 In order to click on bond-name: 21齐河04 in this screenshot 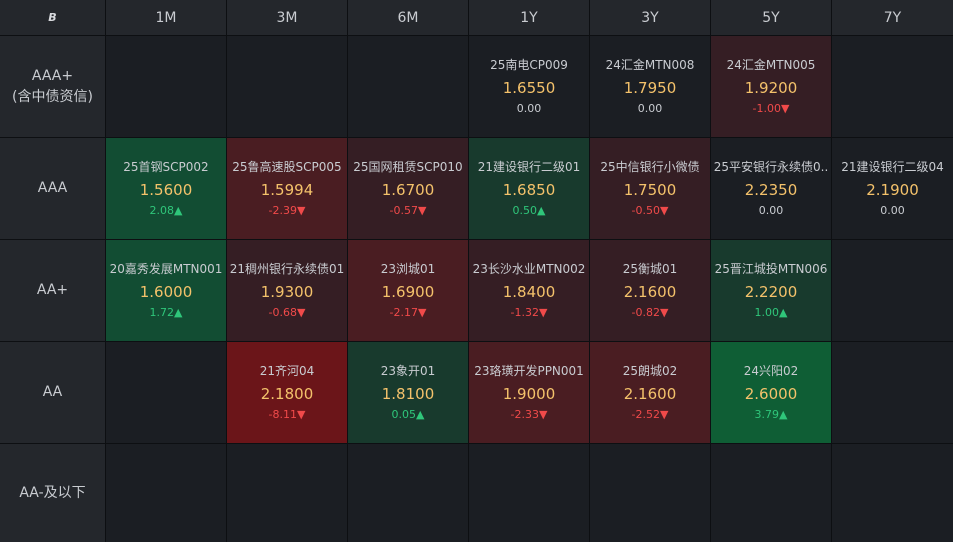, I will do `click(287, 370)`.